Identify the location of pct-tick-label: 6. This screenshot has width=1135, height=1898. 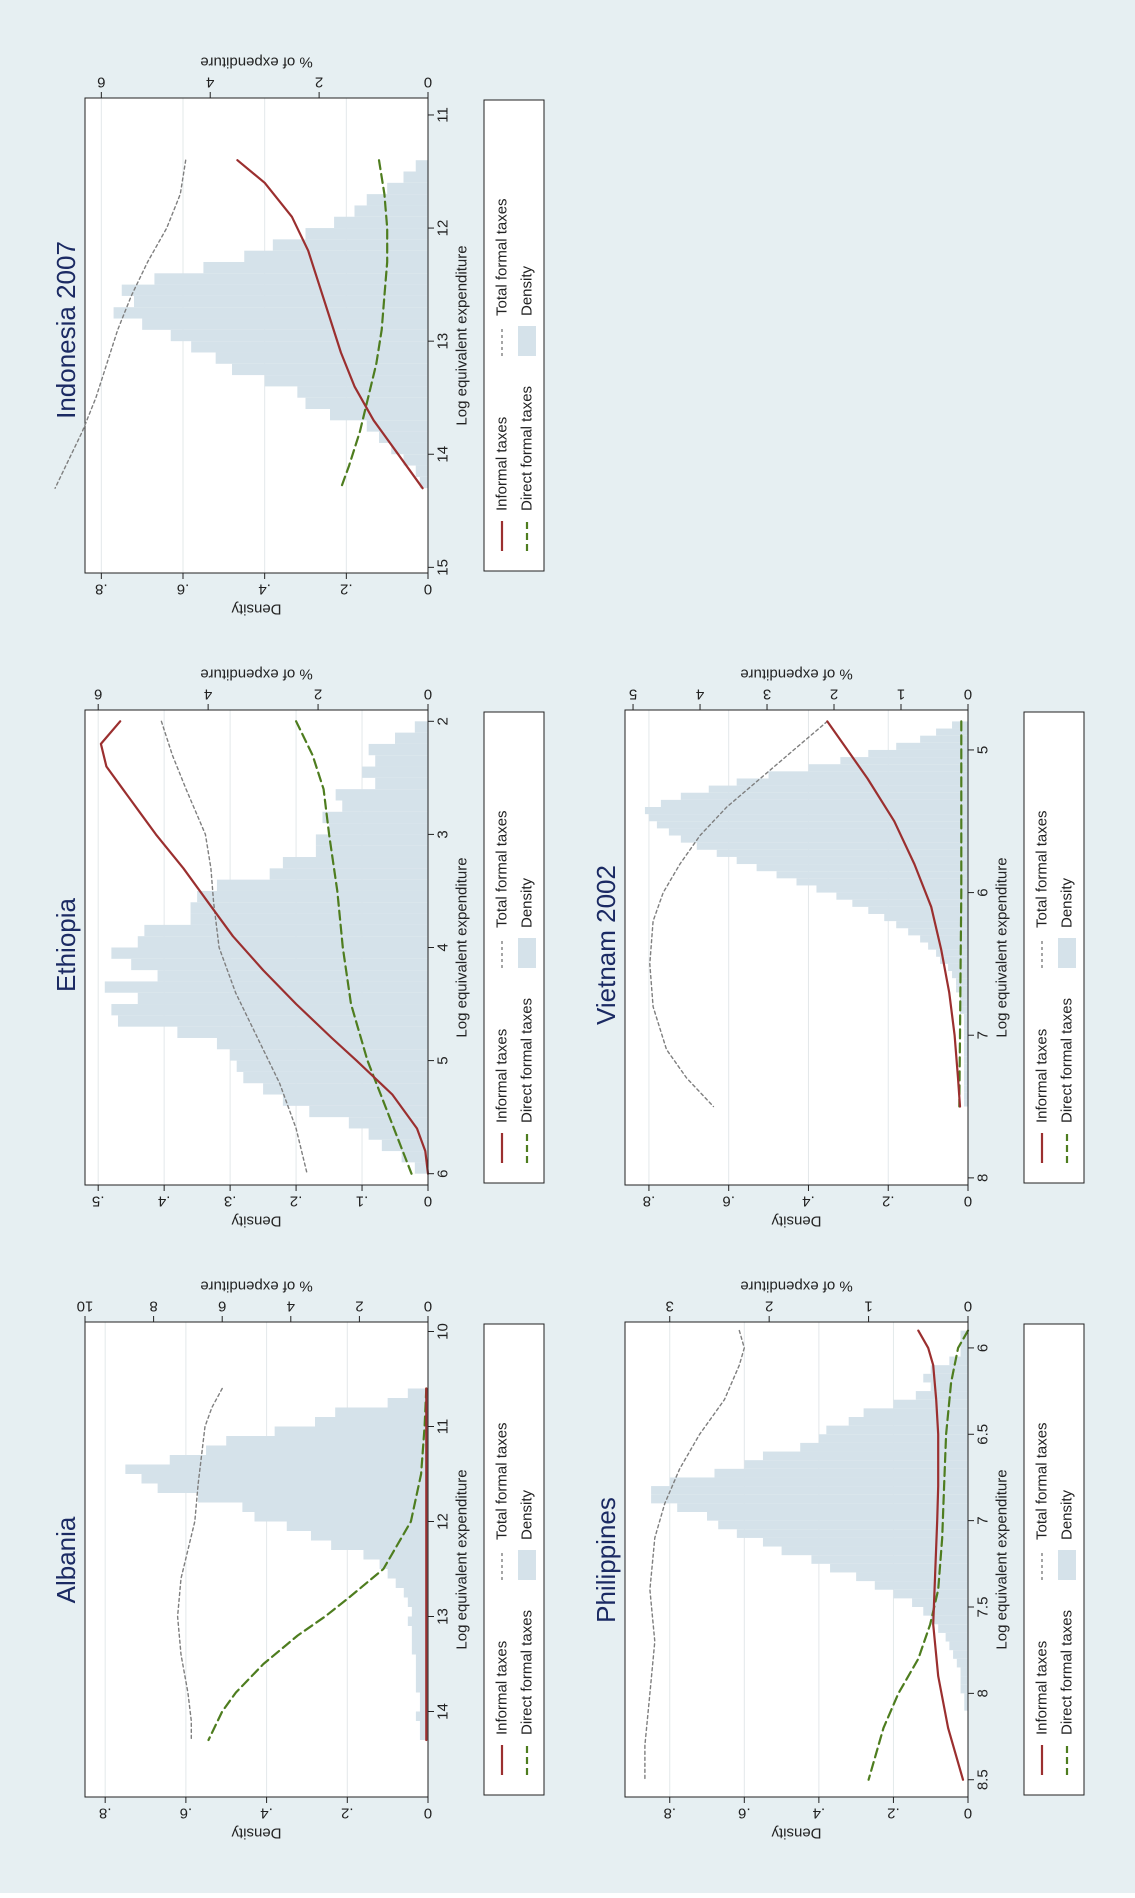
(98, 694).